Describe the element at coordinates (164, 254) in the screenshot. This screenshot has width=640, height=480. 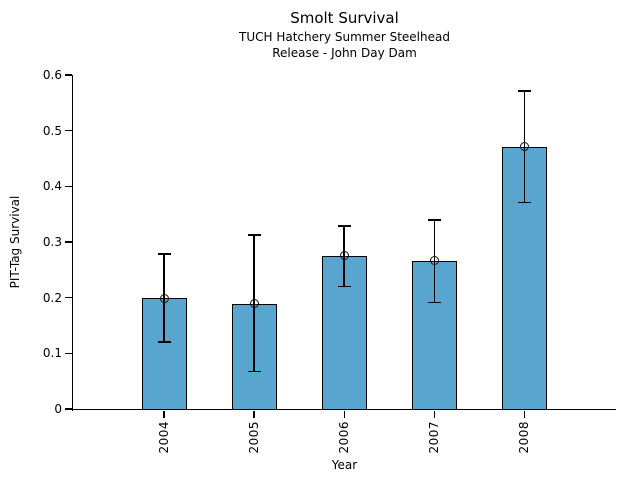
I see `error-cap-top-2004` at that location.